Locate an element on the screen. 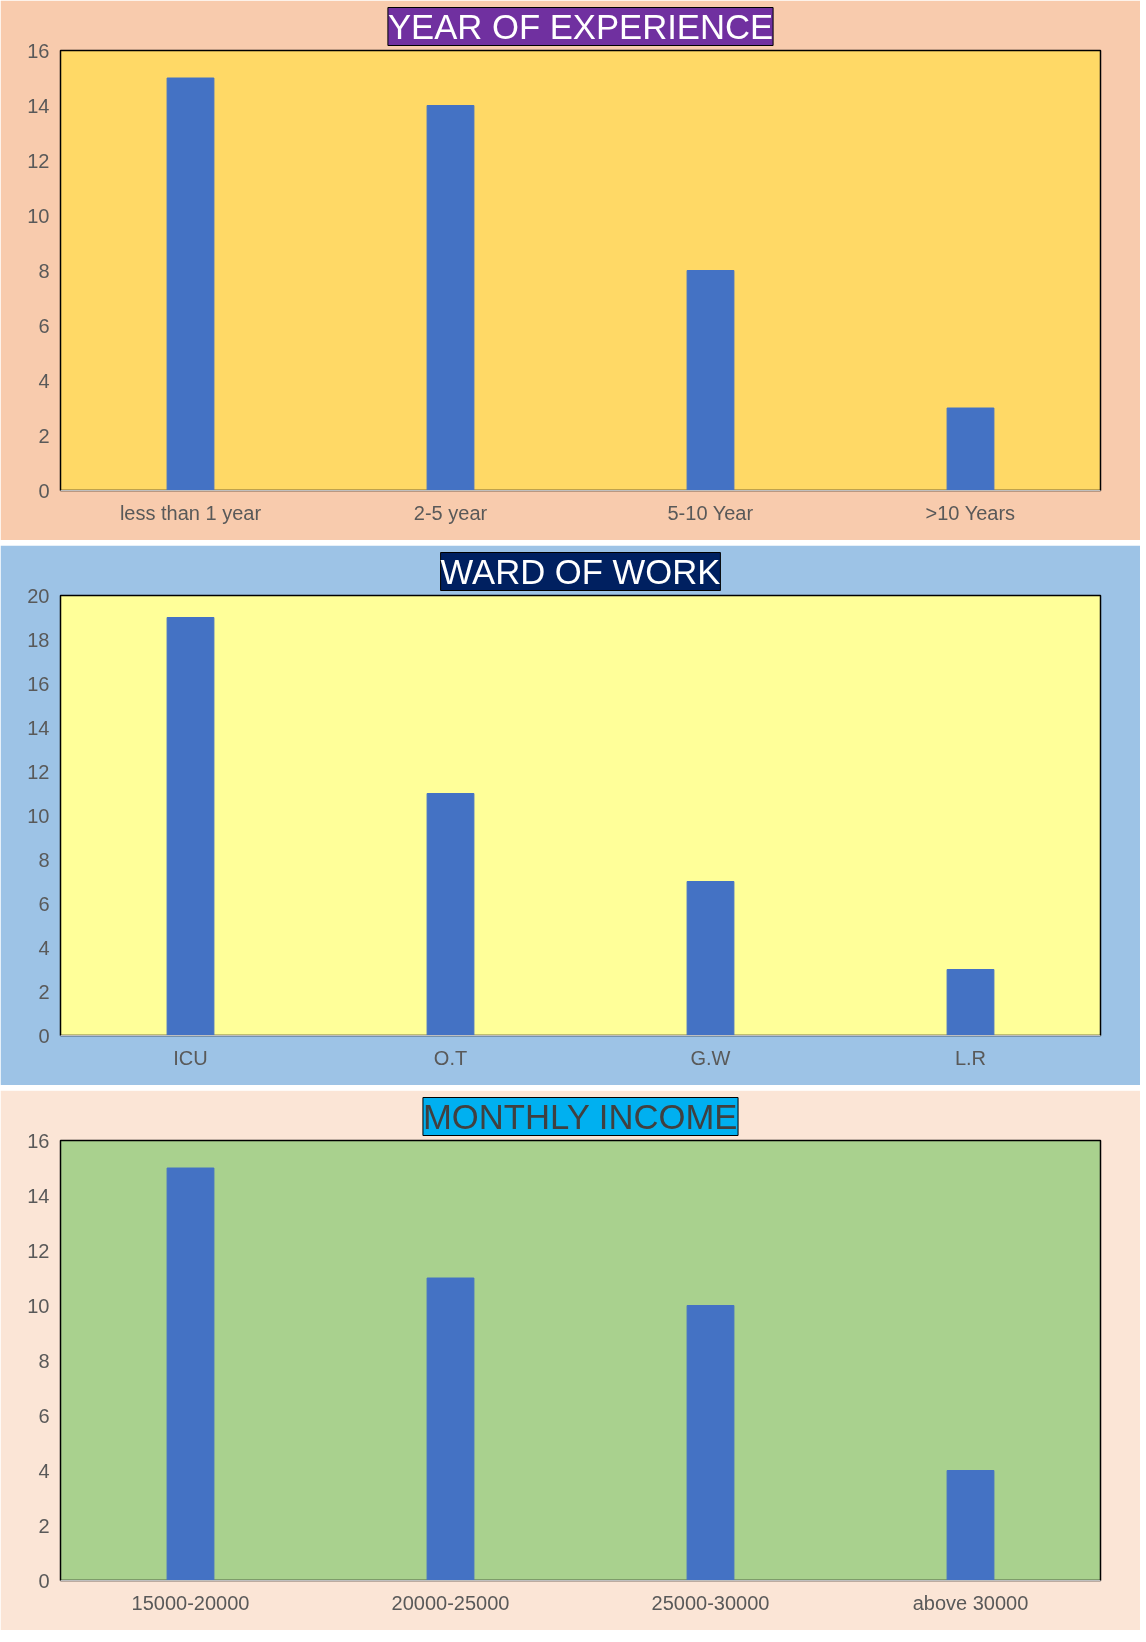 The width and height of the screenshot is (1146, 1642). x-tick-label: O.T is located at coordinates (450, 1057).